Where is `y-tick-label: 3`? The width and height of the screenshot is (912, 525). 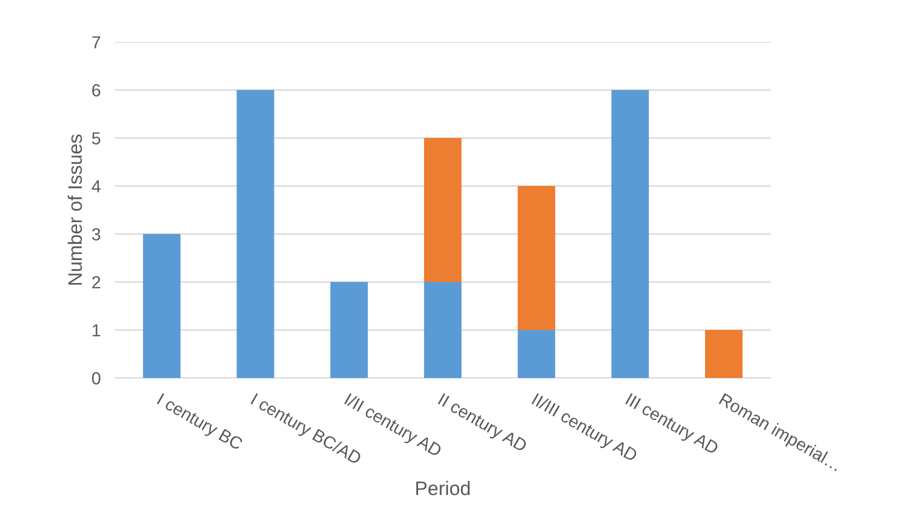 y-tick-label: 3 is located at coordinates (96, 234).